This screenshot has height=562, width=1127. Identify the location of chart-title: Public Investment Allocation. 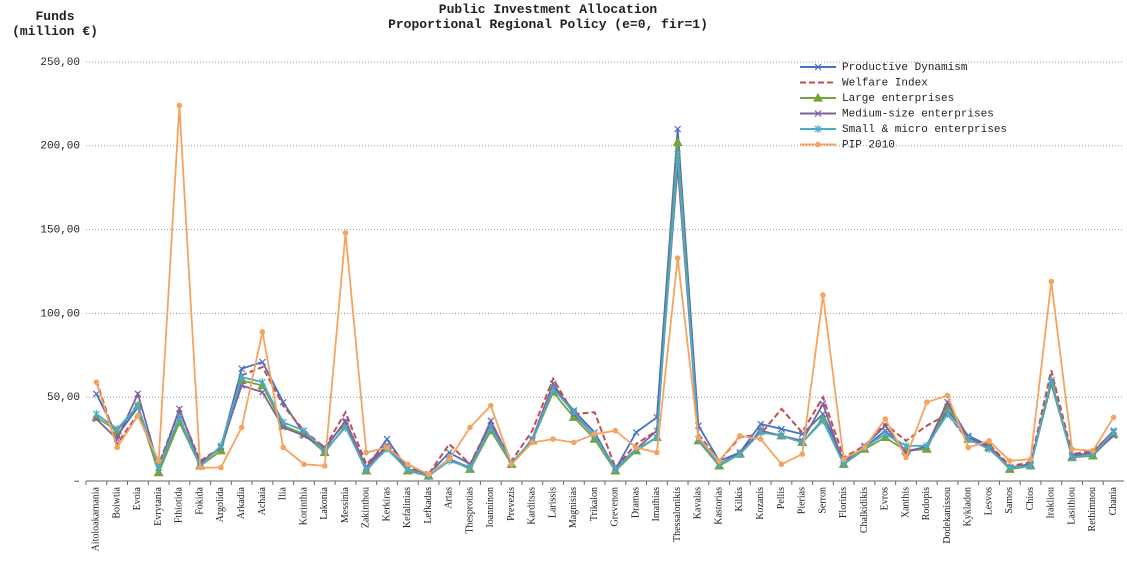
(548, 9).